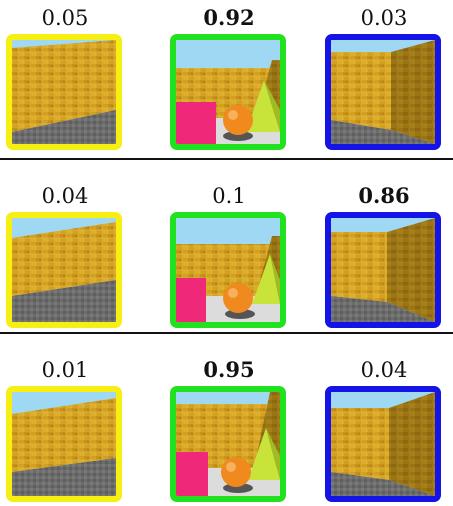 The height and width of the screenshot is (506, 453). Describe the element at coordinates (65, 18) in the screenshot. I see `score-label: 0.05` at that location.